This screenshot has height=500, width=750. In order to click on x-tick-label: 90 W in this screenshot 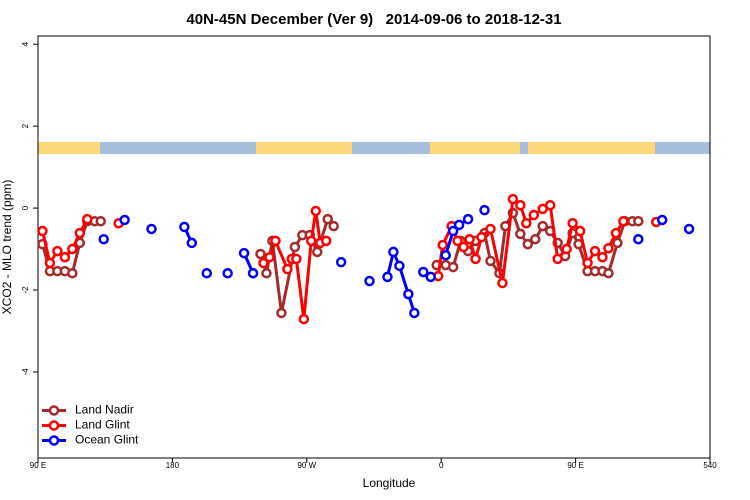, I will do `click(306, 465)`.